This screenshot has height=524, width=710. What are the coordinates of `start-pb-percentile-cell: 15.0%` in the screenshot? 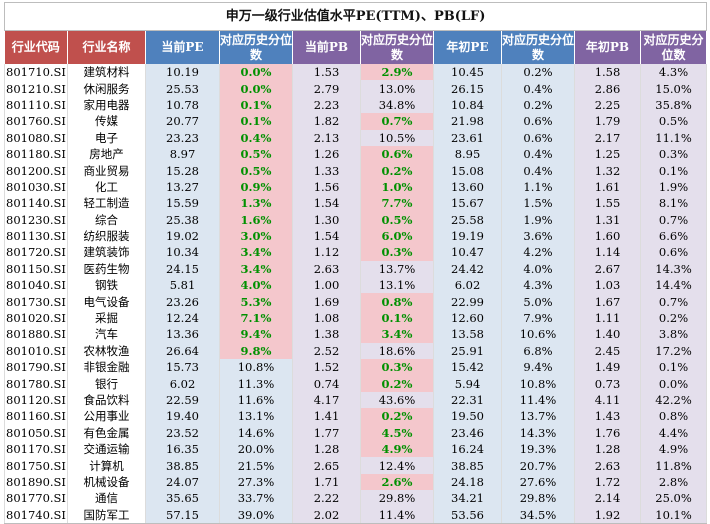 It's located at (674, 88).